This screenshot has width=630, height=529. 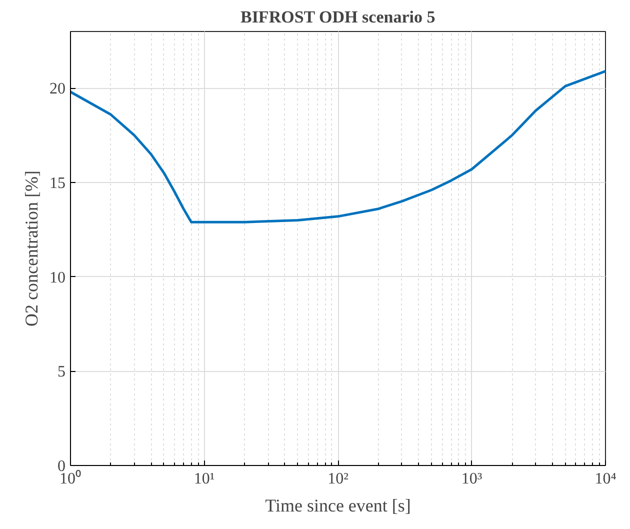 I want to click on x-tick-label: 10⁰, so click(x=71, y=479).